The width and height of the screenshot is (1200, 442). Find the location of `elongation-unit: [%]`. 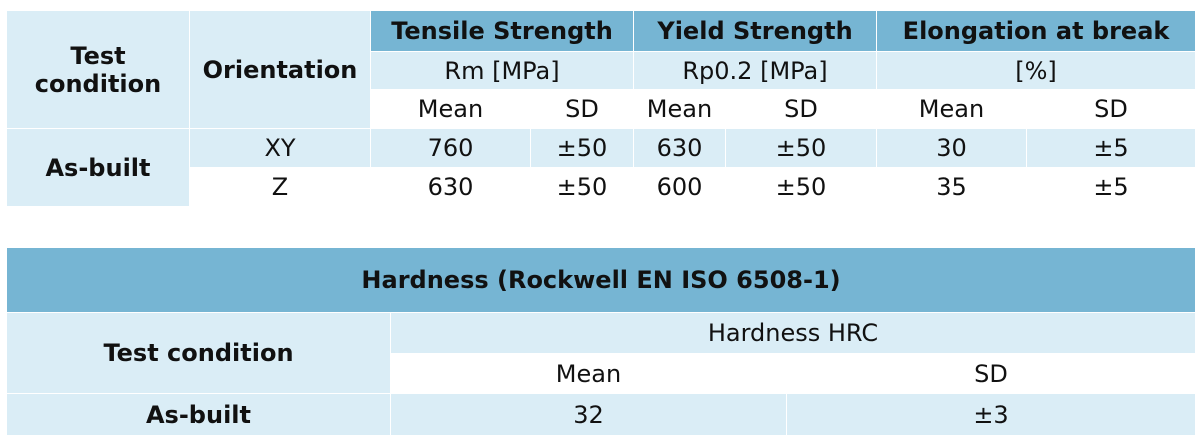

elongation-unit: [%] is located at coordinates (1036, 70).